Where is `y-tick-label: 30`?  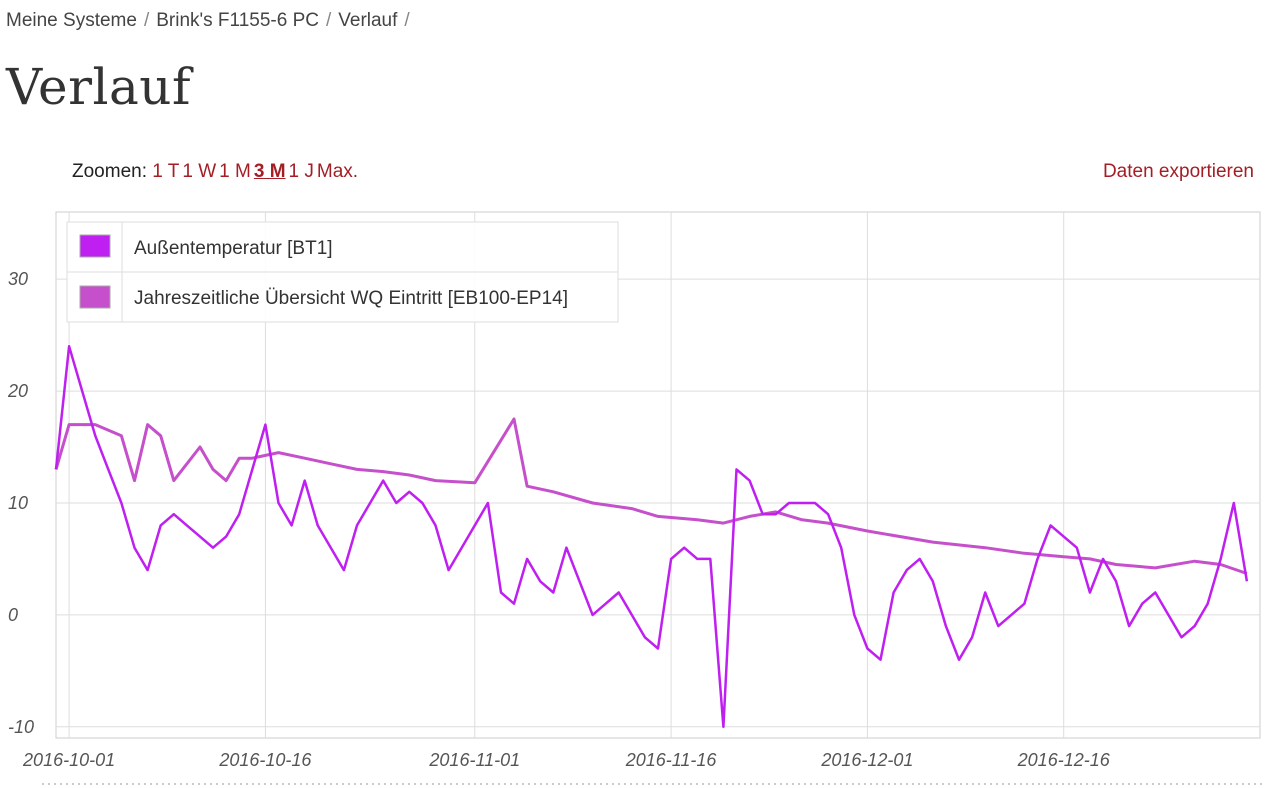 y-tick-label: 30 is located at coordinates (18, 279).